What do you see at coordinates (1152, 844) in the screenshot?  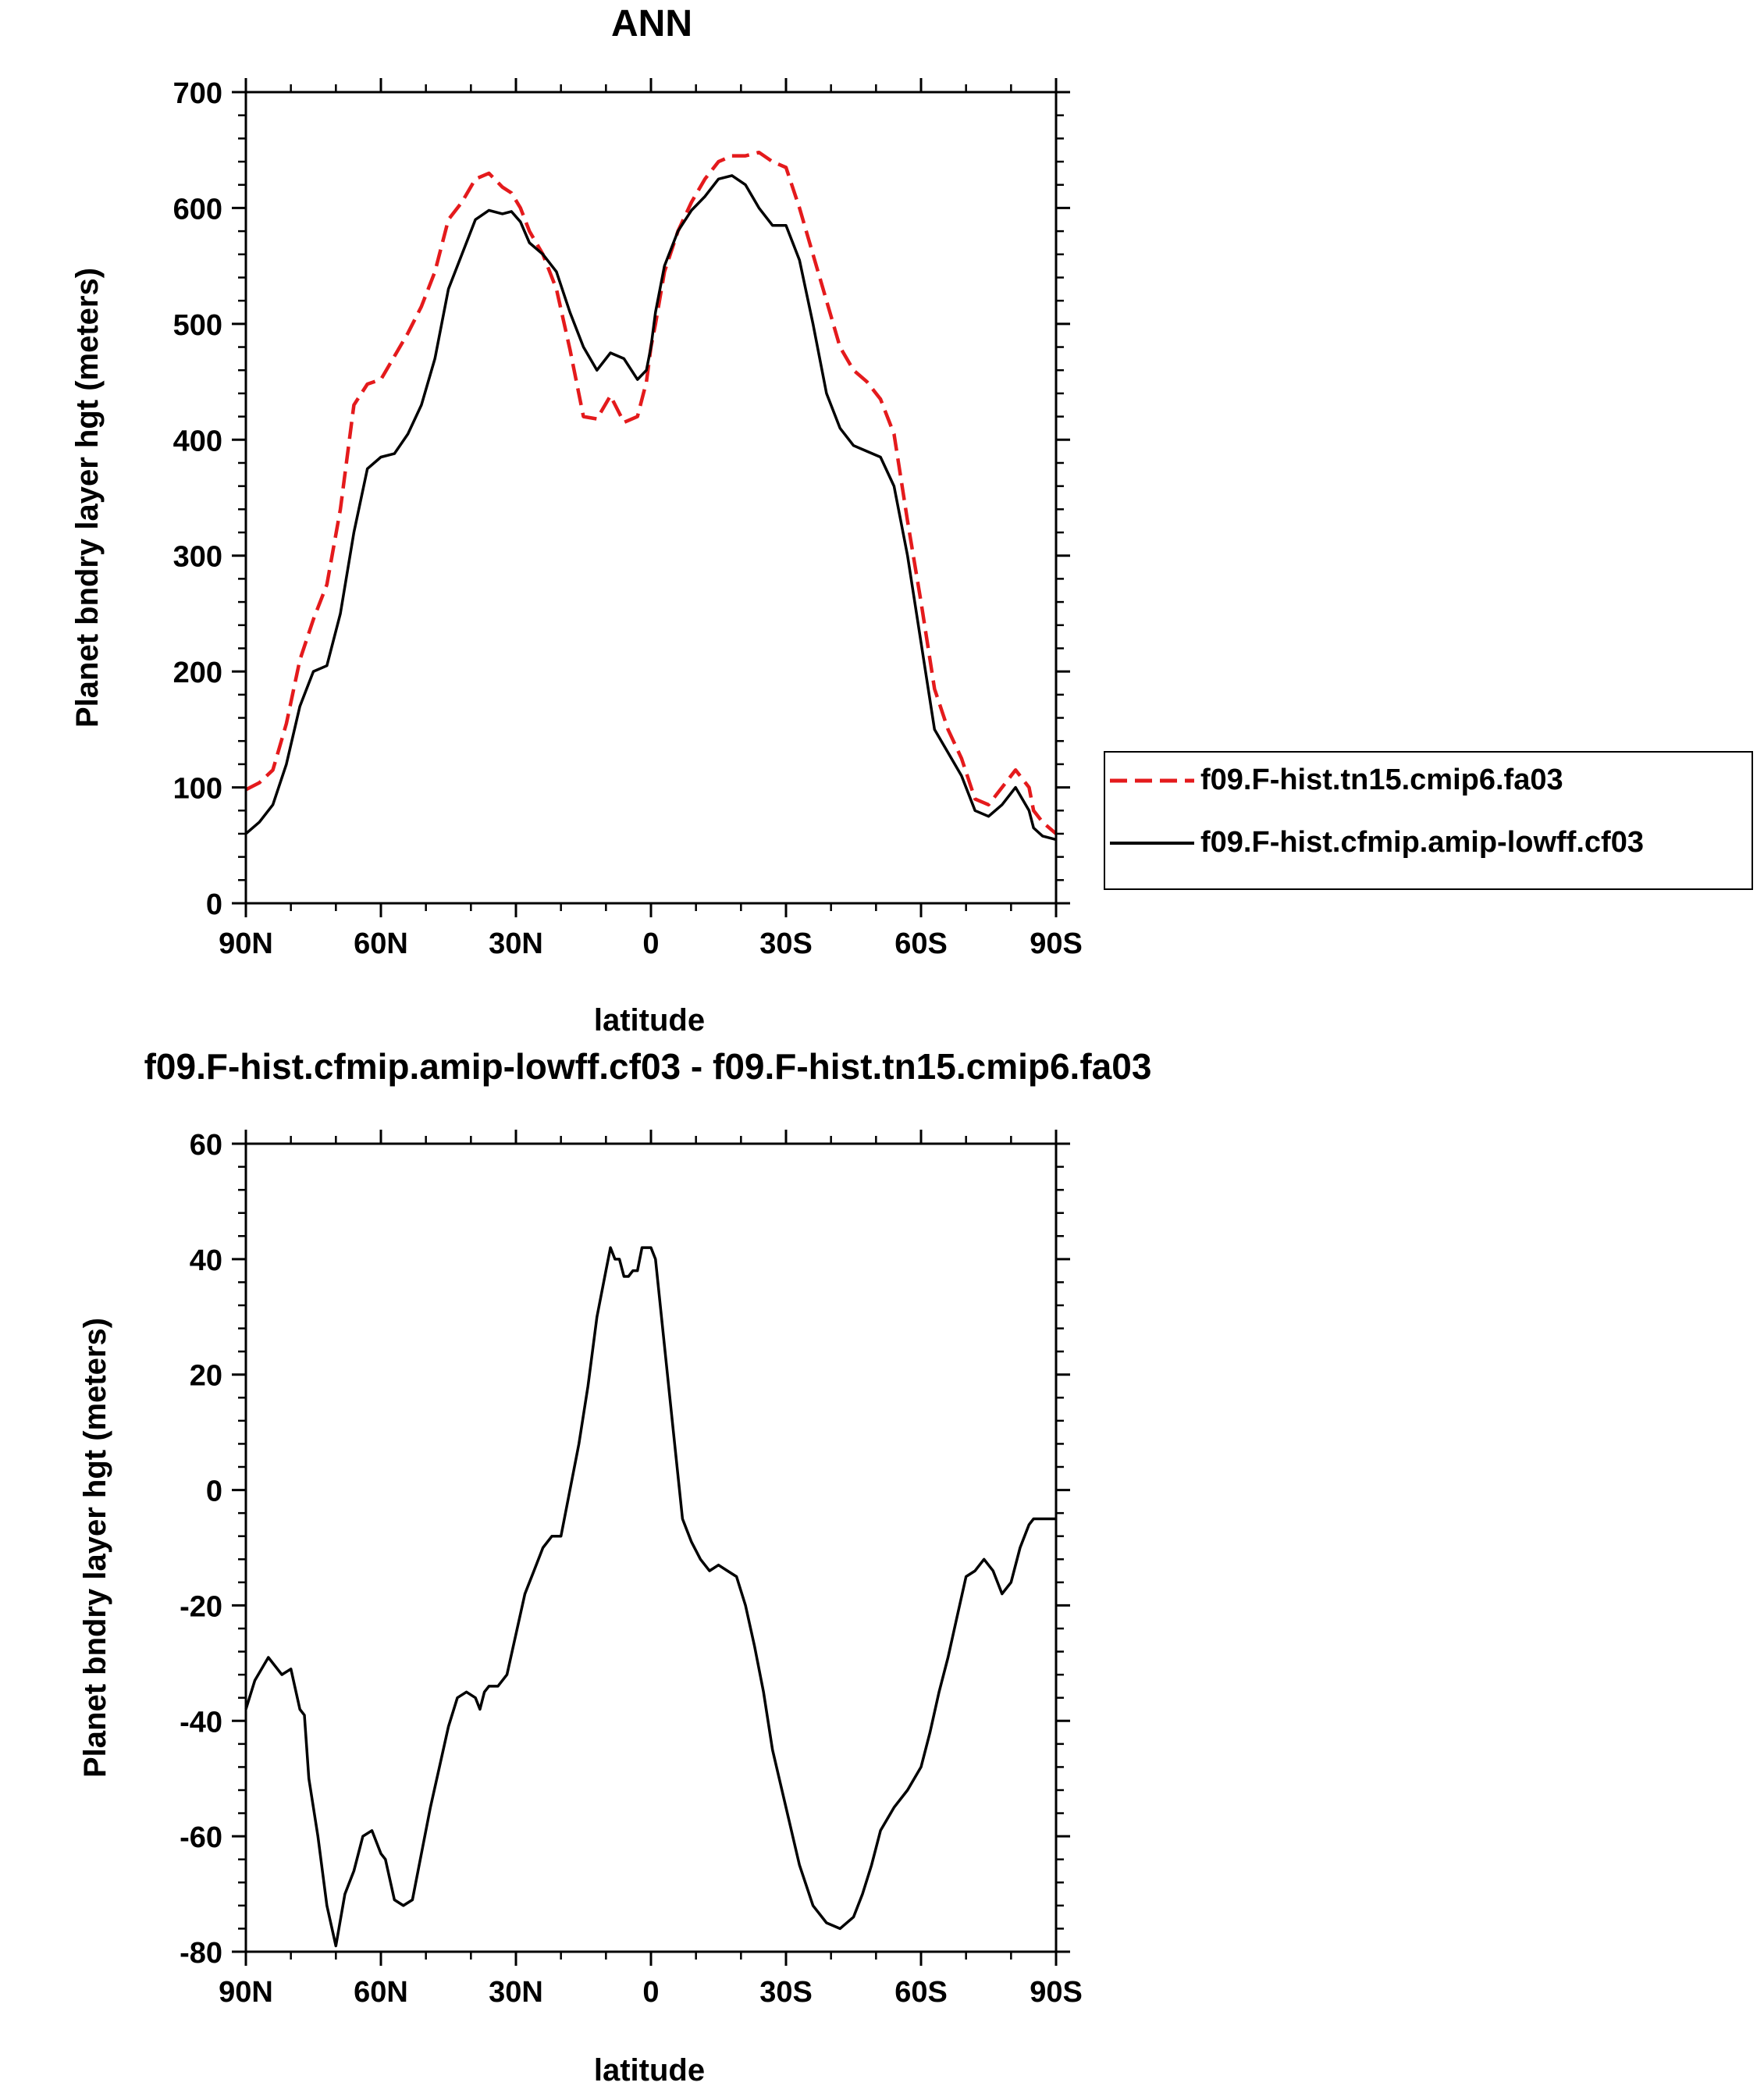 I see `legend-swatch-solid-black` at bounding box center [1152, 844].